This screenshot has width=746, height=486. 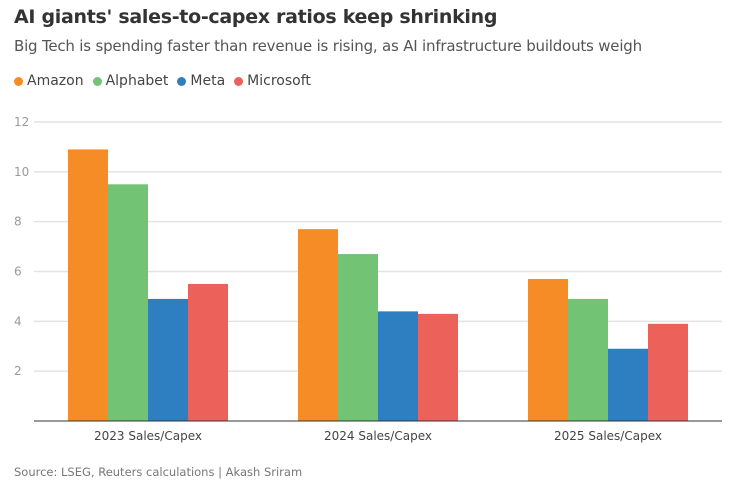 What do you see at coordinates (148, 436) in the screenshot?
I see `x-category-label: 2023 Sales/Capex` at bounding box center [148, 436].